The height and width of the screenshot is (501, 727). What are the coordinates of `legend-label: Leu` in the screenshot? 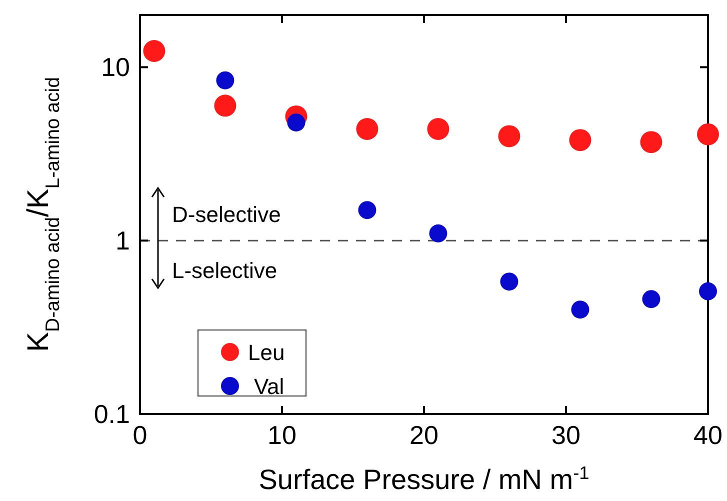 It's located at (266, 352).